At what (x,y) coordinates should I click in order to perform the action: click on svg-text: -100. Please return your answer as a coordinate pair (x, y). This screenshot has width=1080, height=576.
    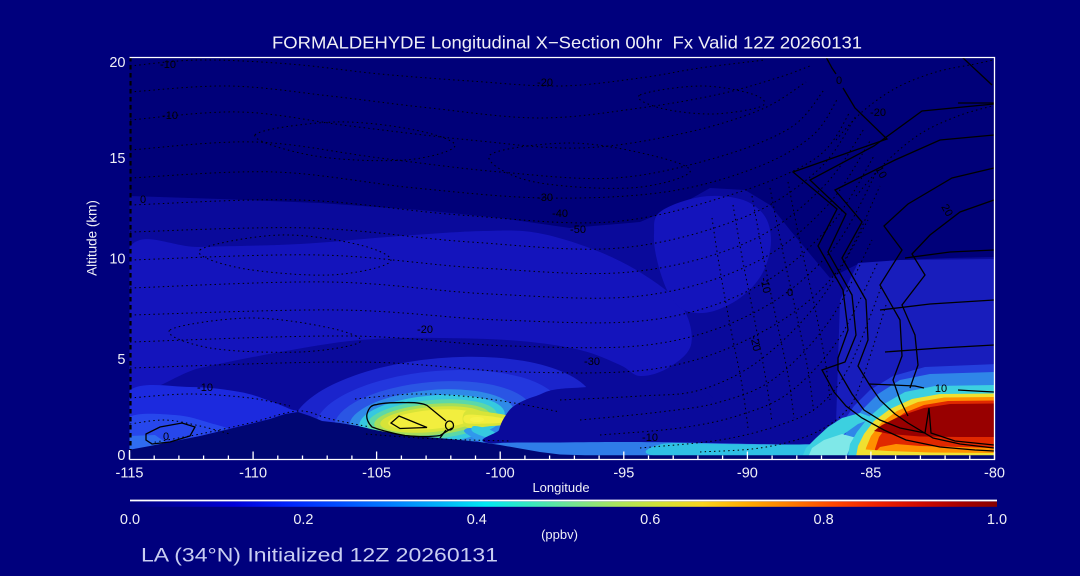
    Looking at the image, I should click on (500, 474).